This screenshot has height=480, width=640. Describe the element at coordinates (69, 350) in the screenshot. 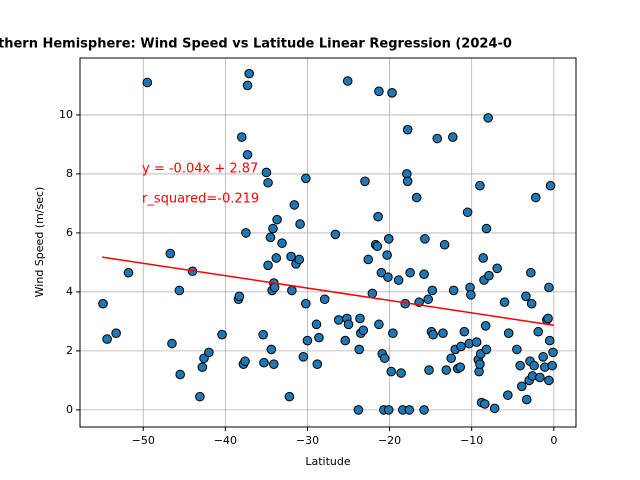

I see `y-tick-label: 2` at that location.